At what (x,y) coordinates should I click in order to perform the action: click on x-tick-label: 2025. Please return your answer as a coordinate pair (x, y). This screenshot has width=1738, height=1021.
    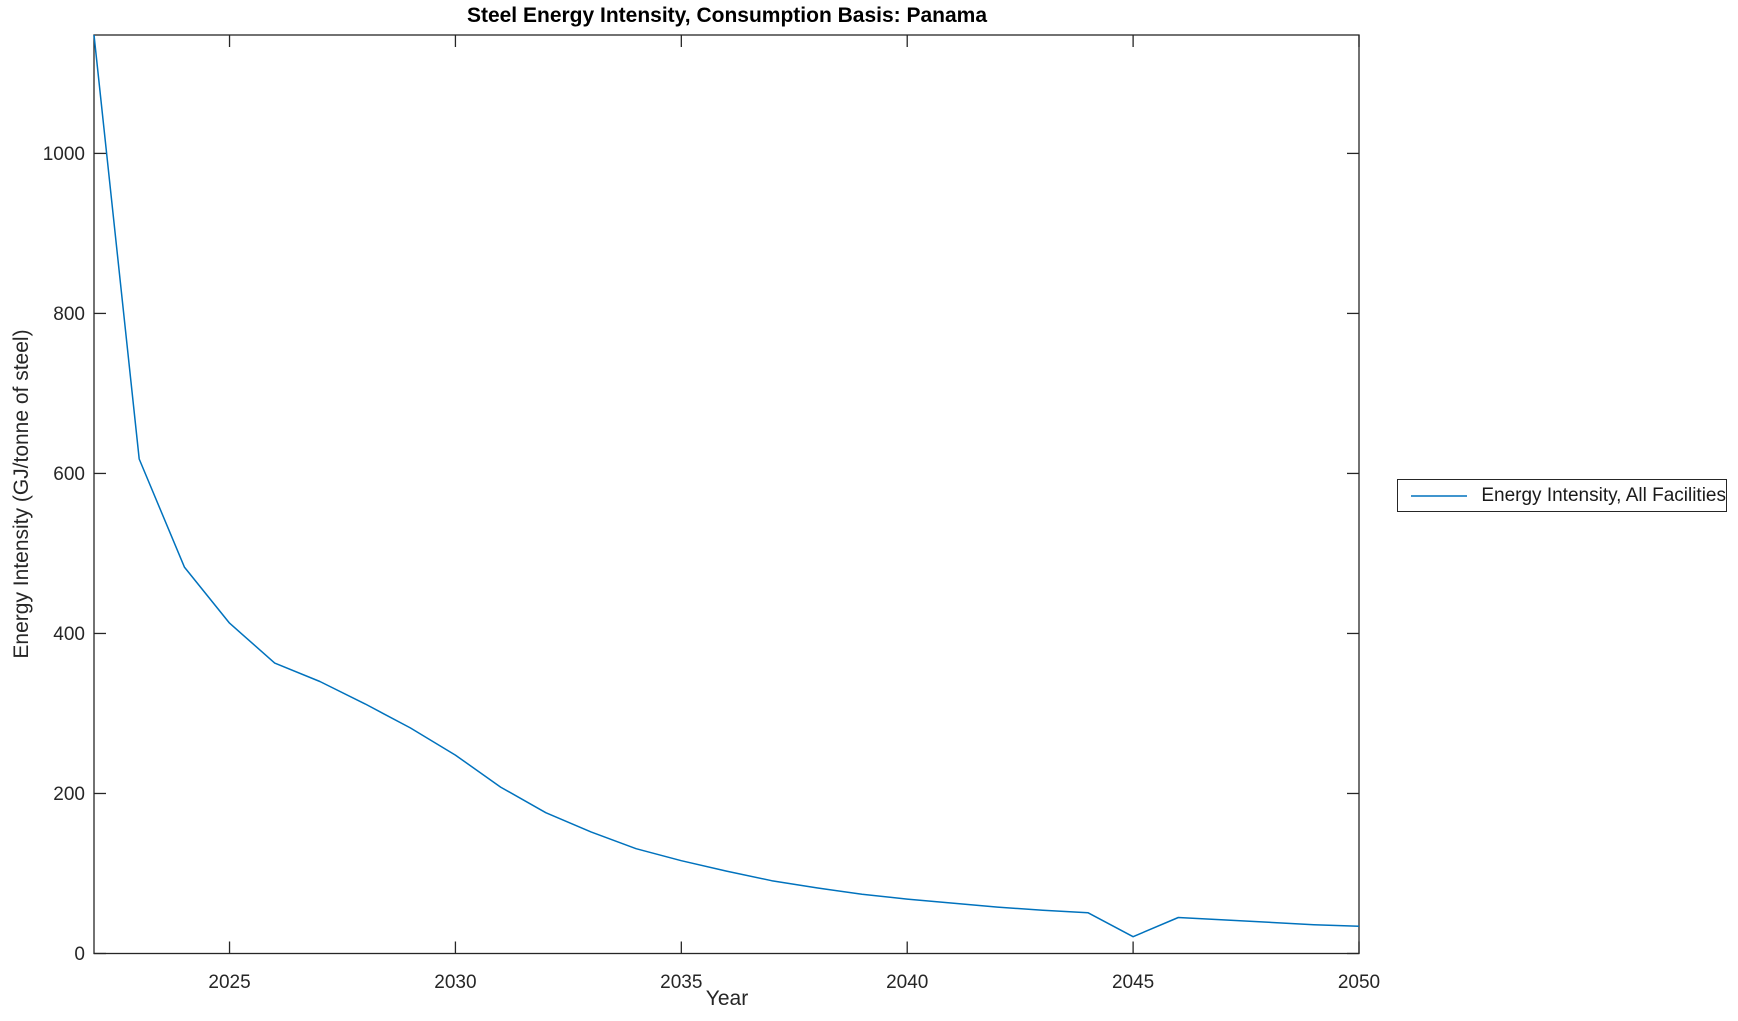
    Looking at the image, I should click on (229, 982).